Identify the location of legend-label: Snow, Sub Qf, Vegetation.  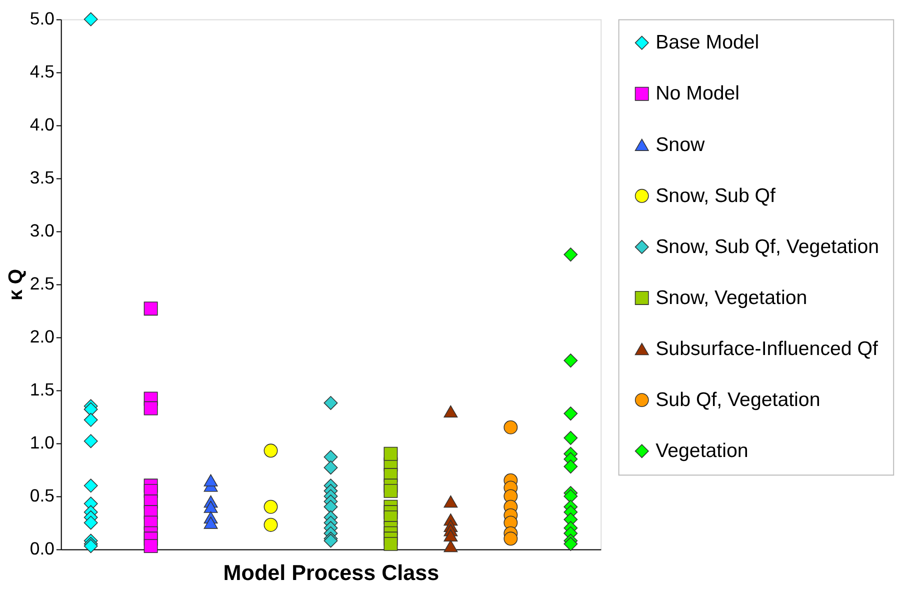
(768, 247).